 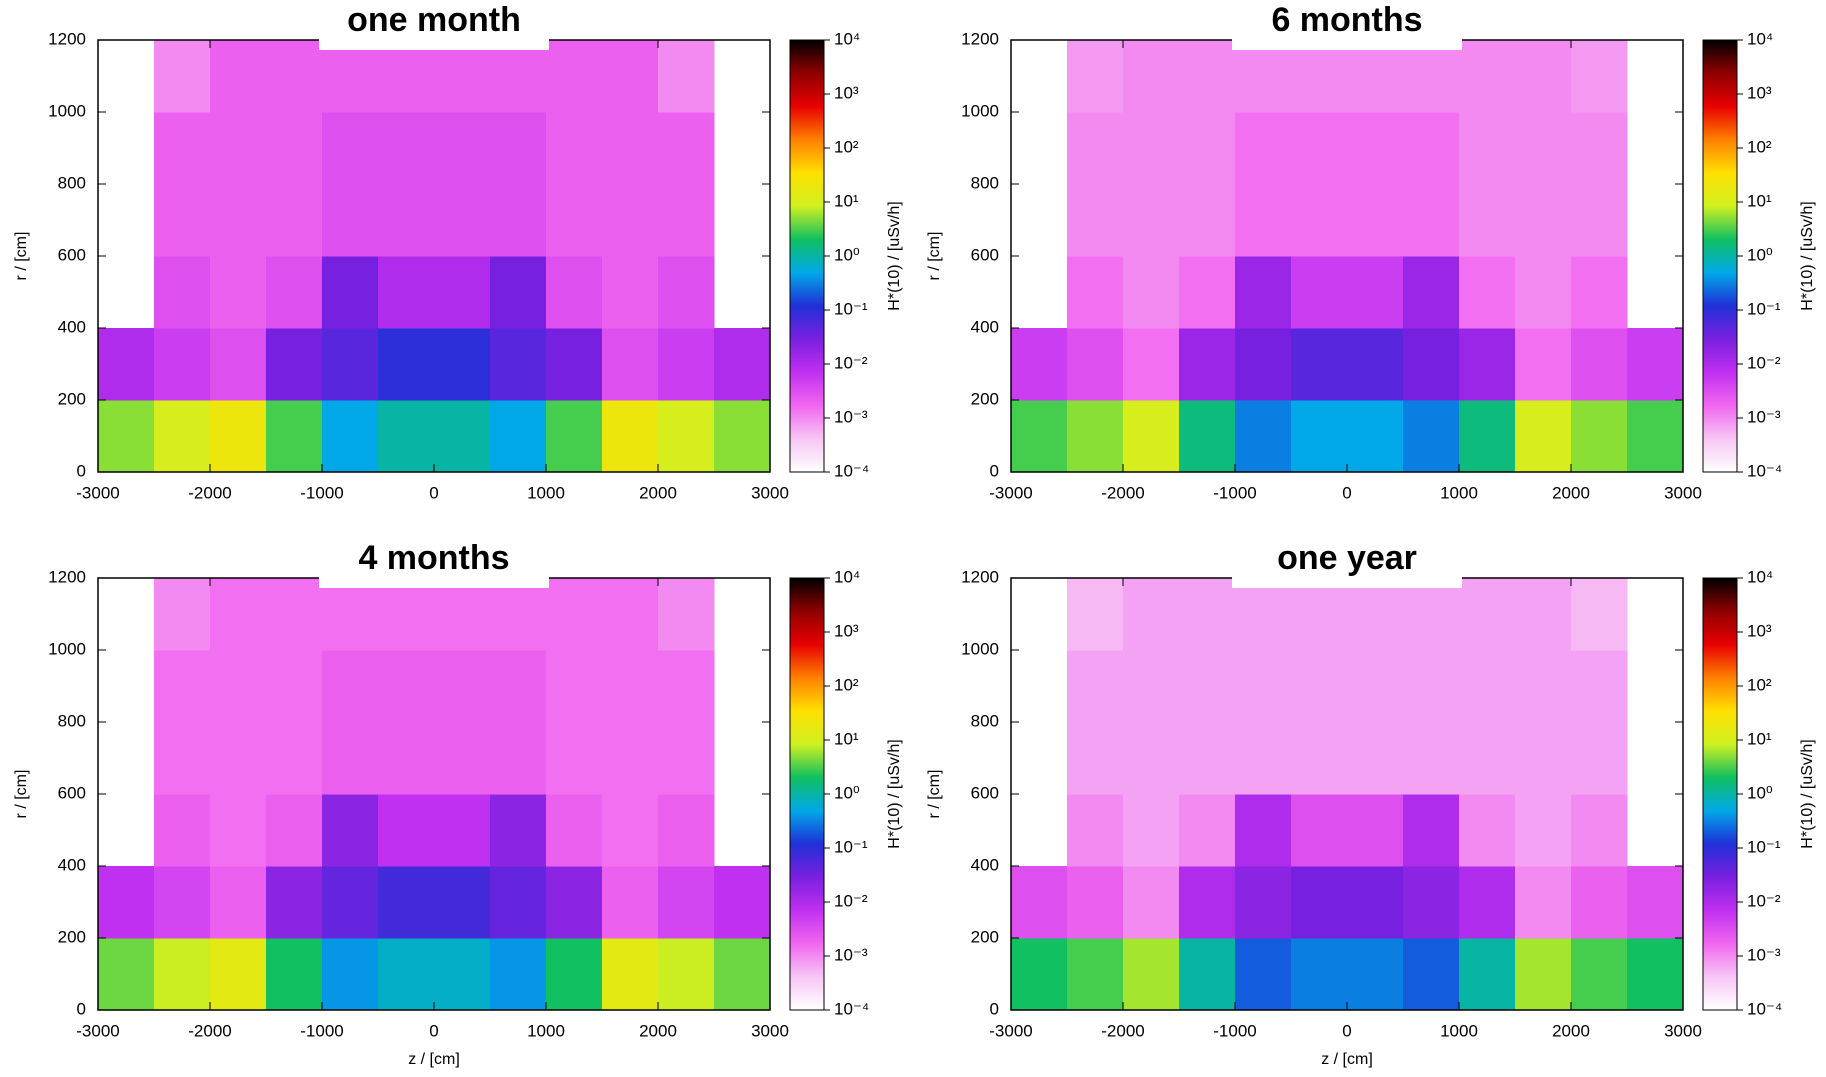 What do you see at coordinates (846, 92) in the screenshot?
I see `colorbar-tick-label: 10³` at bounding box center [846, 92].